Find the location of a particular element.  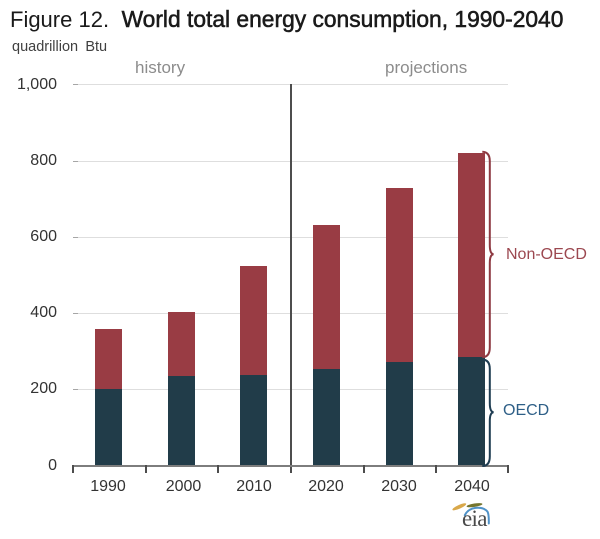

svg-text: eia is located at coordinates (475, 518).